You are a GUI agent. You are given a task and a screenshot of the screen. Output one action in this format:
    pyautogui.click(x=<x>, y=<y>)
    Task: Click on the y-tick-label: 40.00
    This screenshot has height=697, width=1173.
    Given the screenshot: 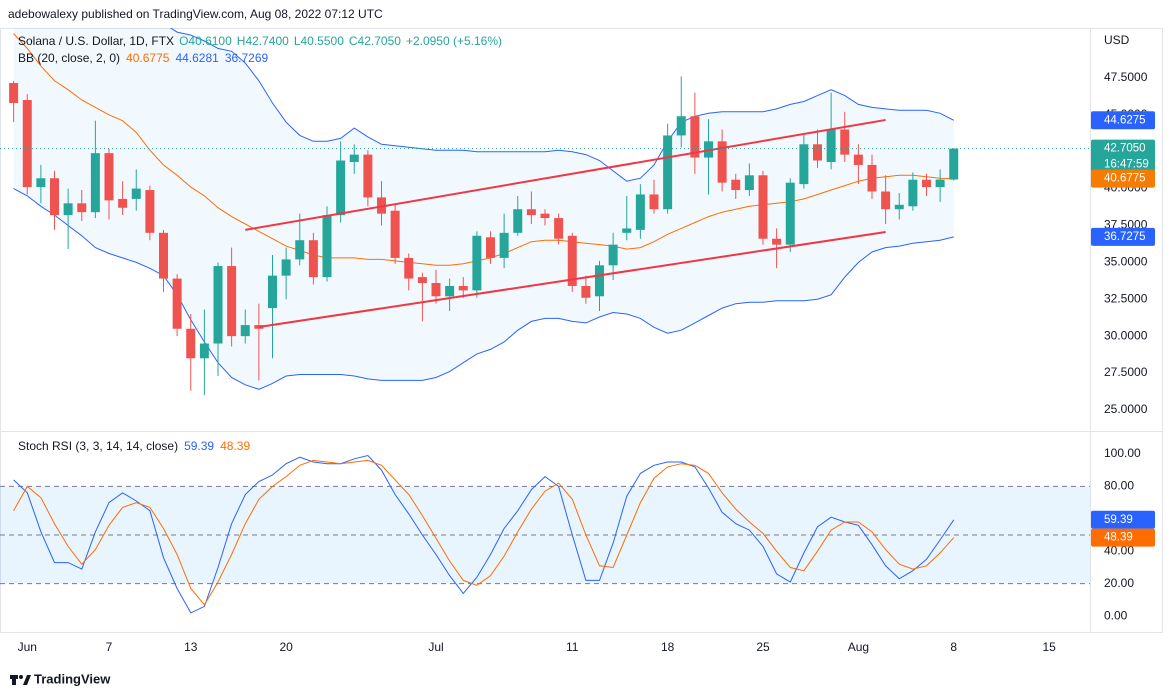 What is the action you would take?
    pyautogui.click(x=1119, y=550)
    